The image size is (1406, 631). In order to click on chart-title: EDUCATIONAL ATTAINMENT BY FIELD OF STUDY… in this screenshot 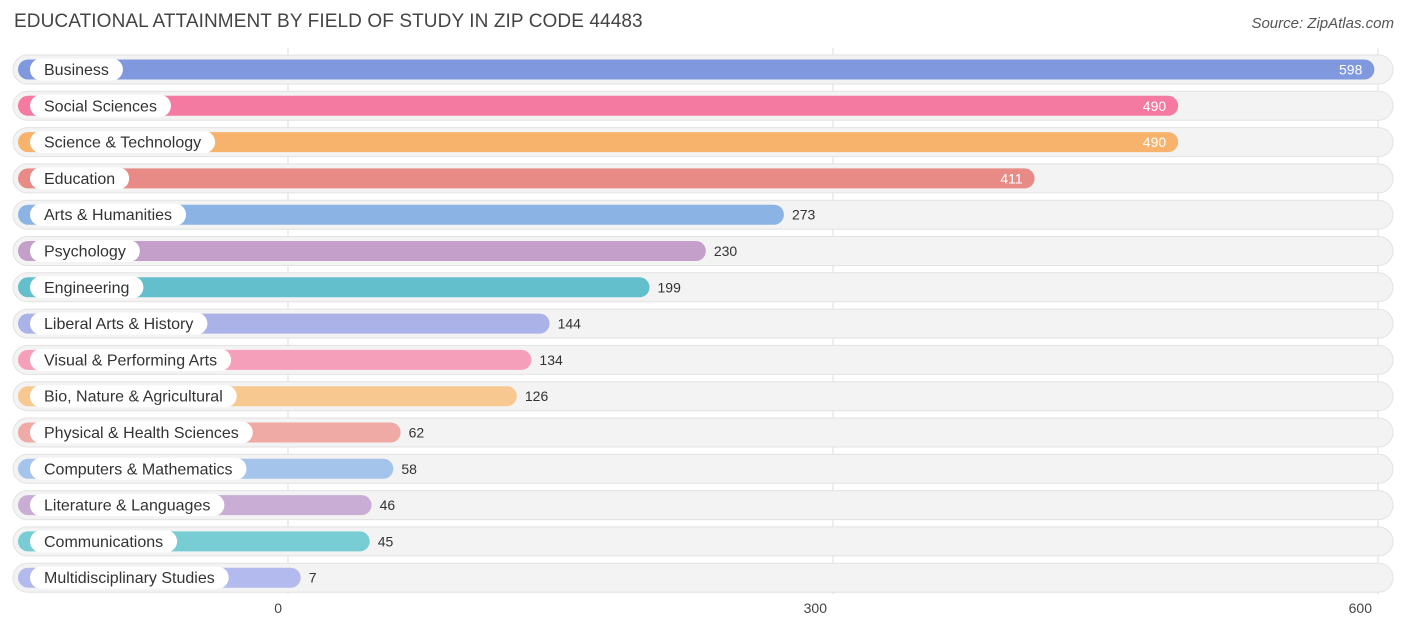, I will do `click(328, 21)`.